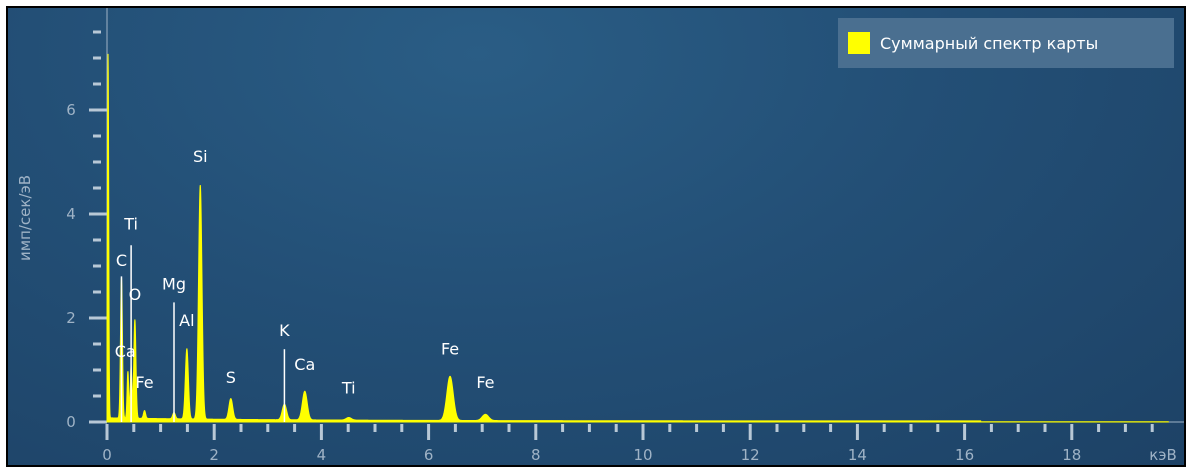 This screenshot has width=1200, height=473. Describe the element at coordinates (859, 43) in the screenshot. I see `legend-swatch-icon` at that location.